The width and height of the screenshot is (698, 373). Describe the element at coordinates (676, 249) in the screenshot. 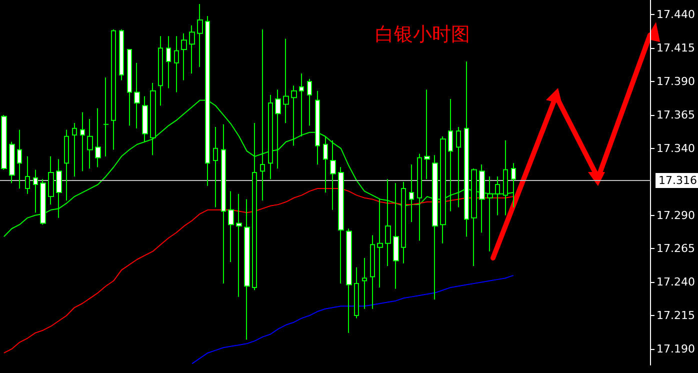

I see `y-tick-label: 17.265` at that location.